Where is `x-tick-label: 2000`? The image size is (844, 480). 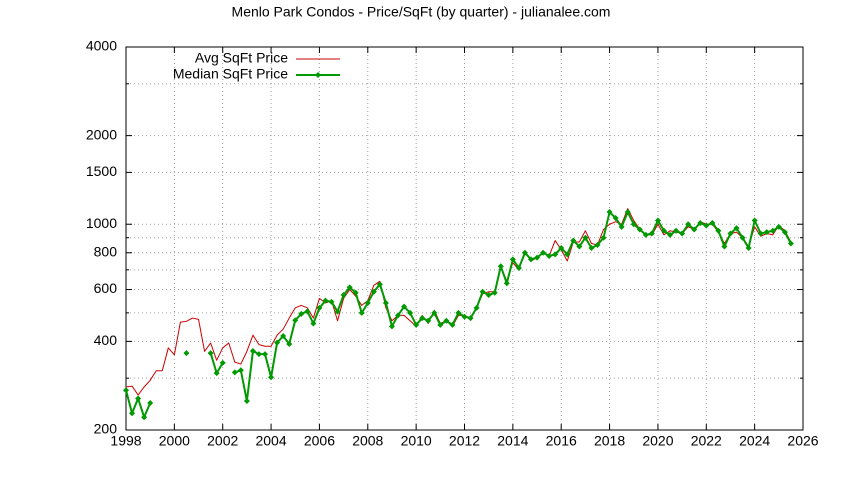
x-tick-label: 2000 is located at coordinates (174, 441).